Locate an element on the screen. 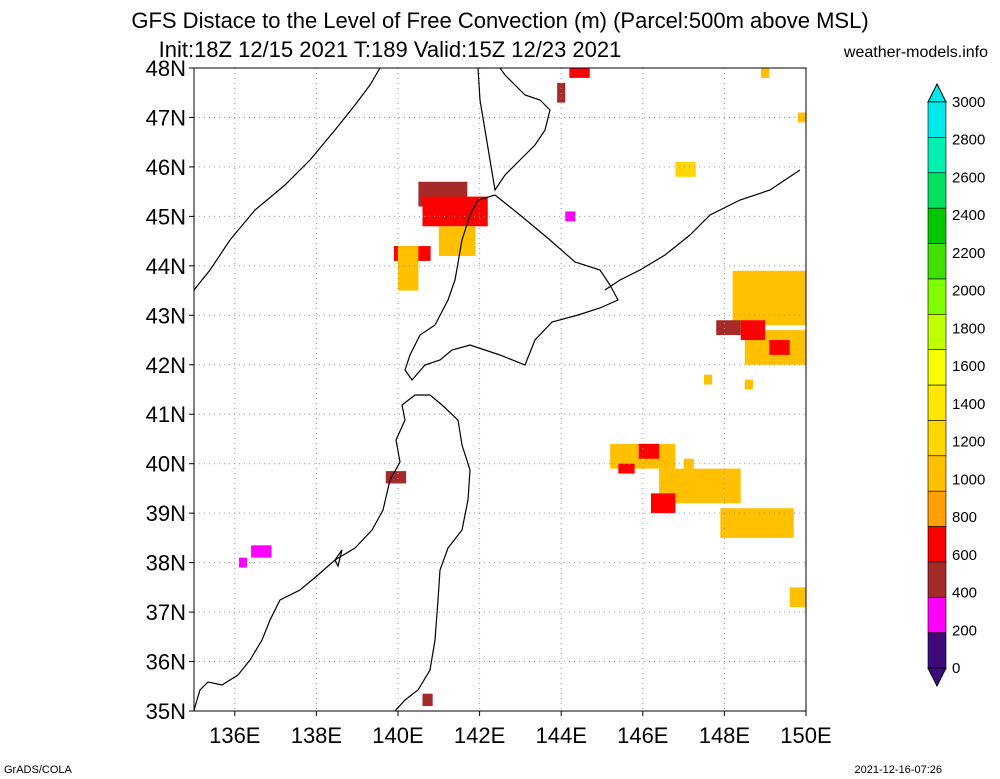  lon-label: 144E is located at coordinates (561, 735).